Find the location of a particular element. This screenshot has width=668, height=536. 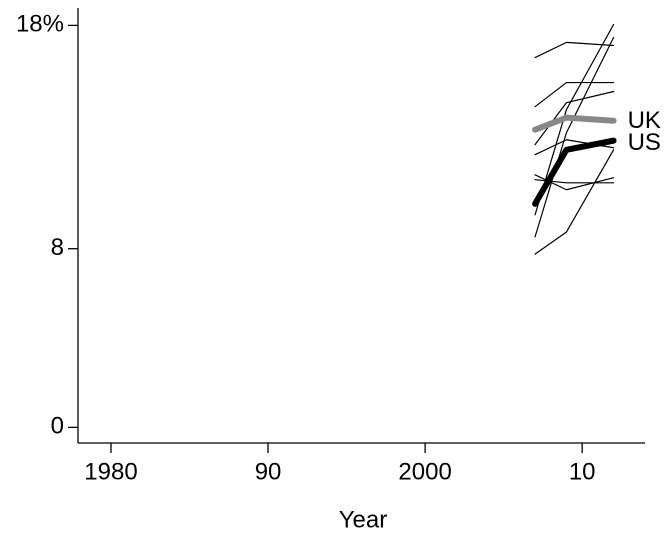

x-tick-label: 10 is located at coordinates (582, 471).